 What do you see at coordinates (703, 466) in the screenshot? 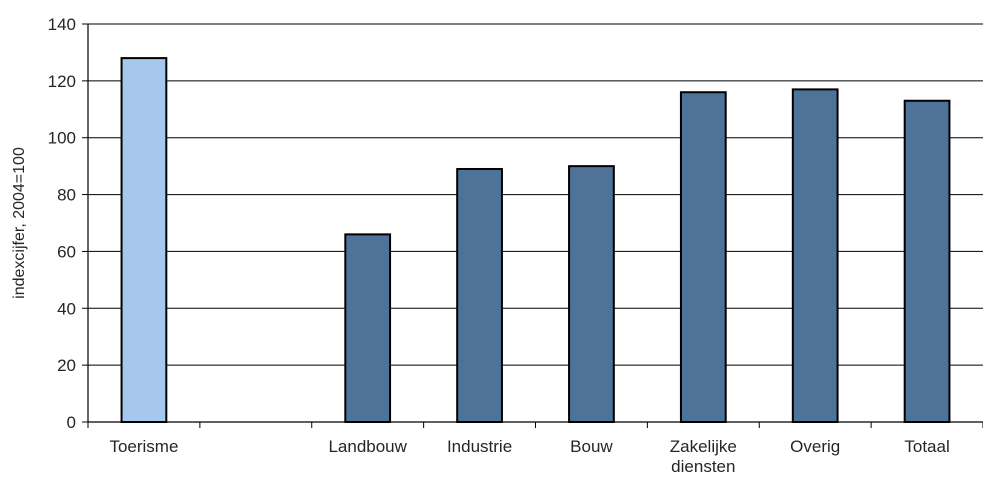
I see `x-category-label: diensten` at bounding box center [703, 466].